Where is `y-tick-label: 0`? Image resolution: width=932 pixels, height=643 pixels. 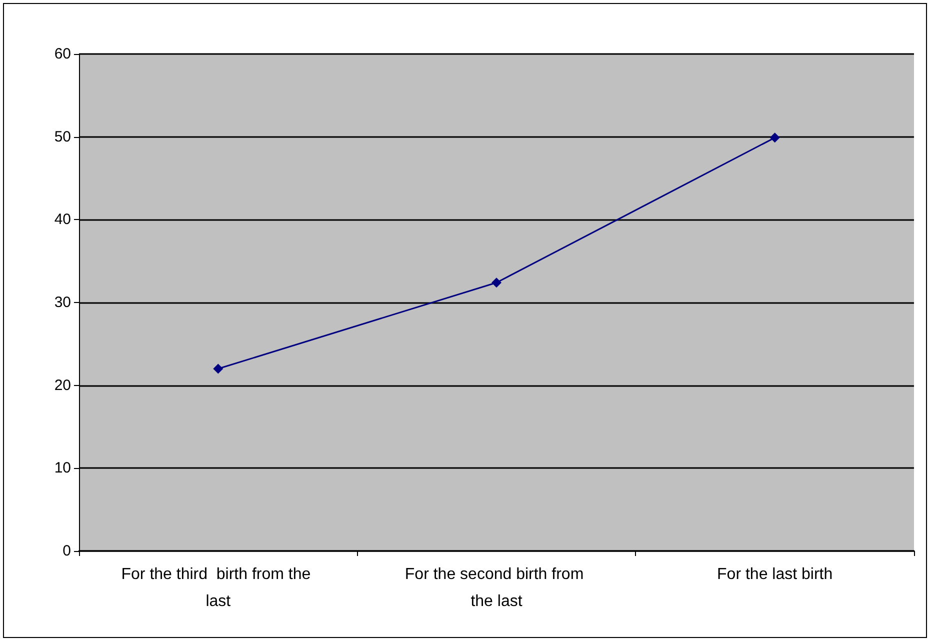
y-tick-label: 0 is located at coordinates (66, 551).